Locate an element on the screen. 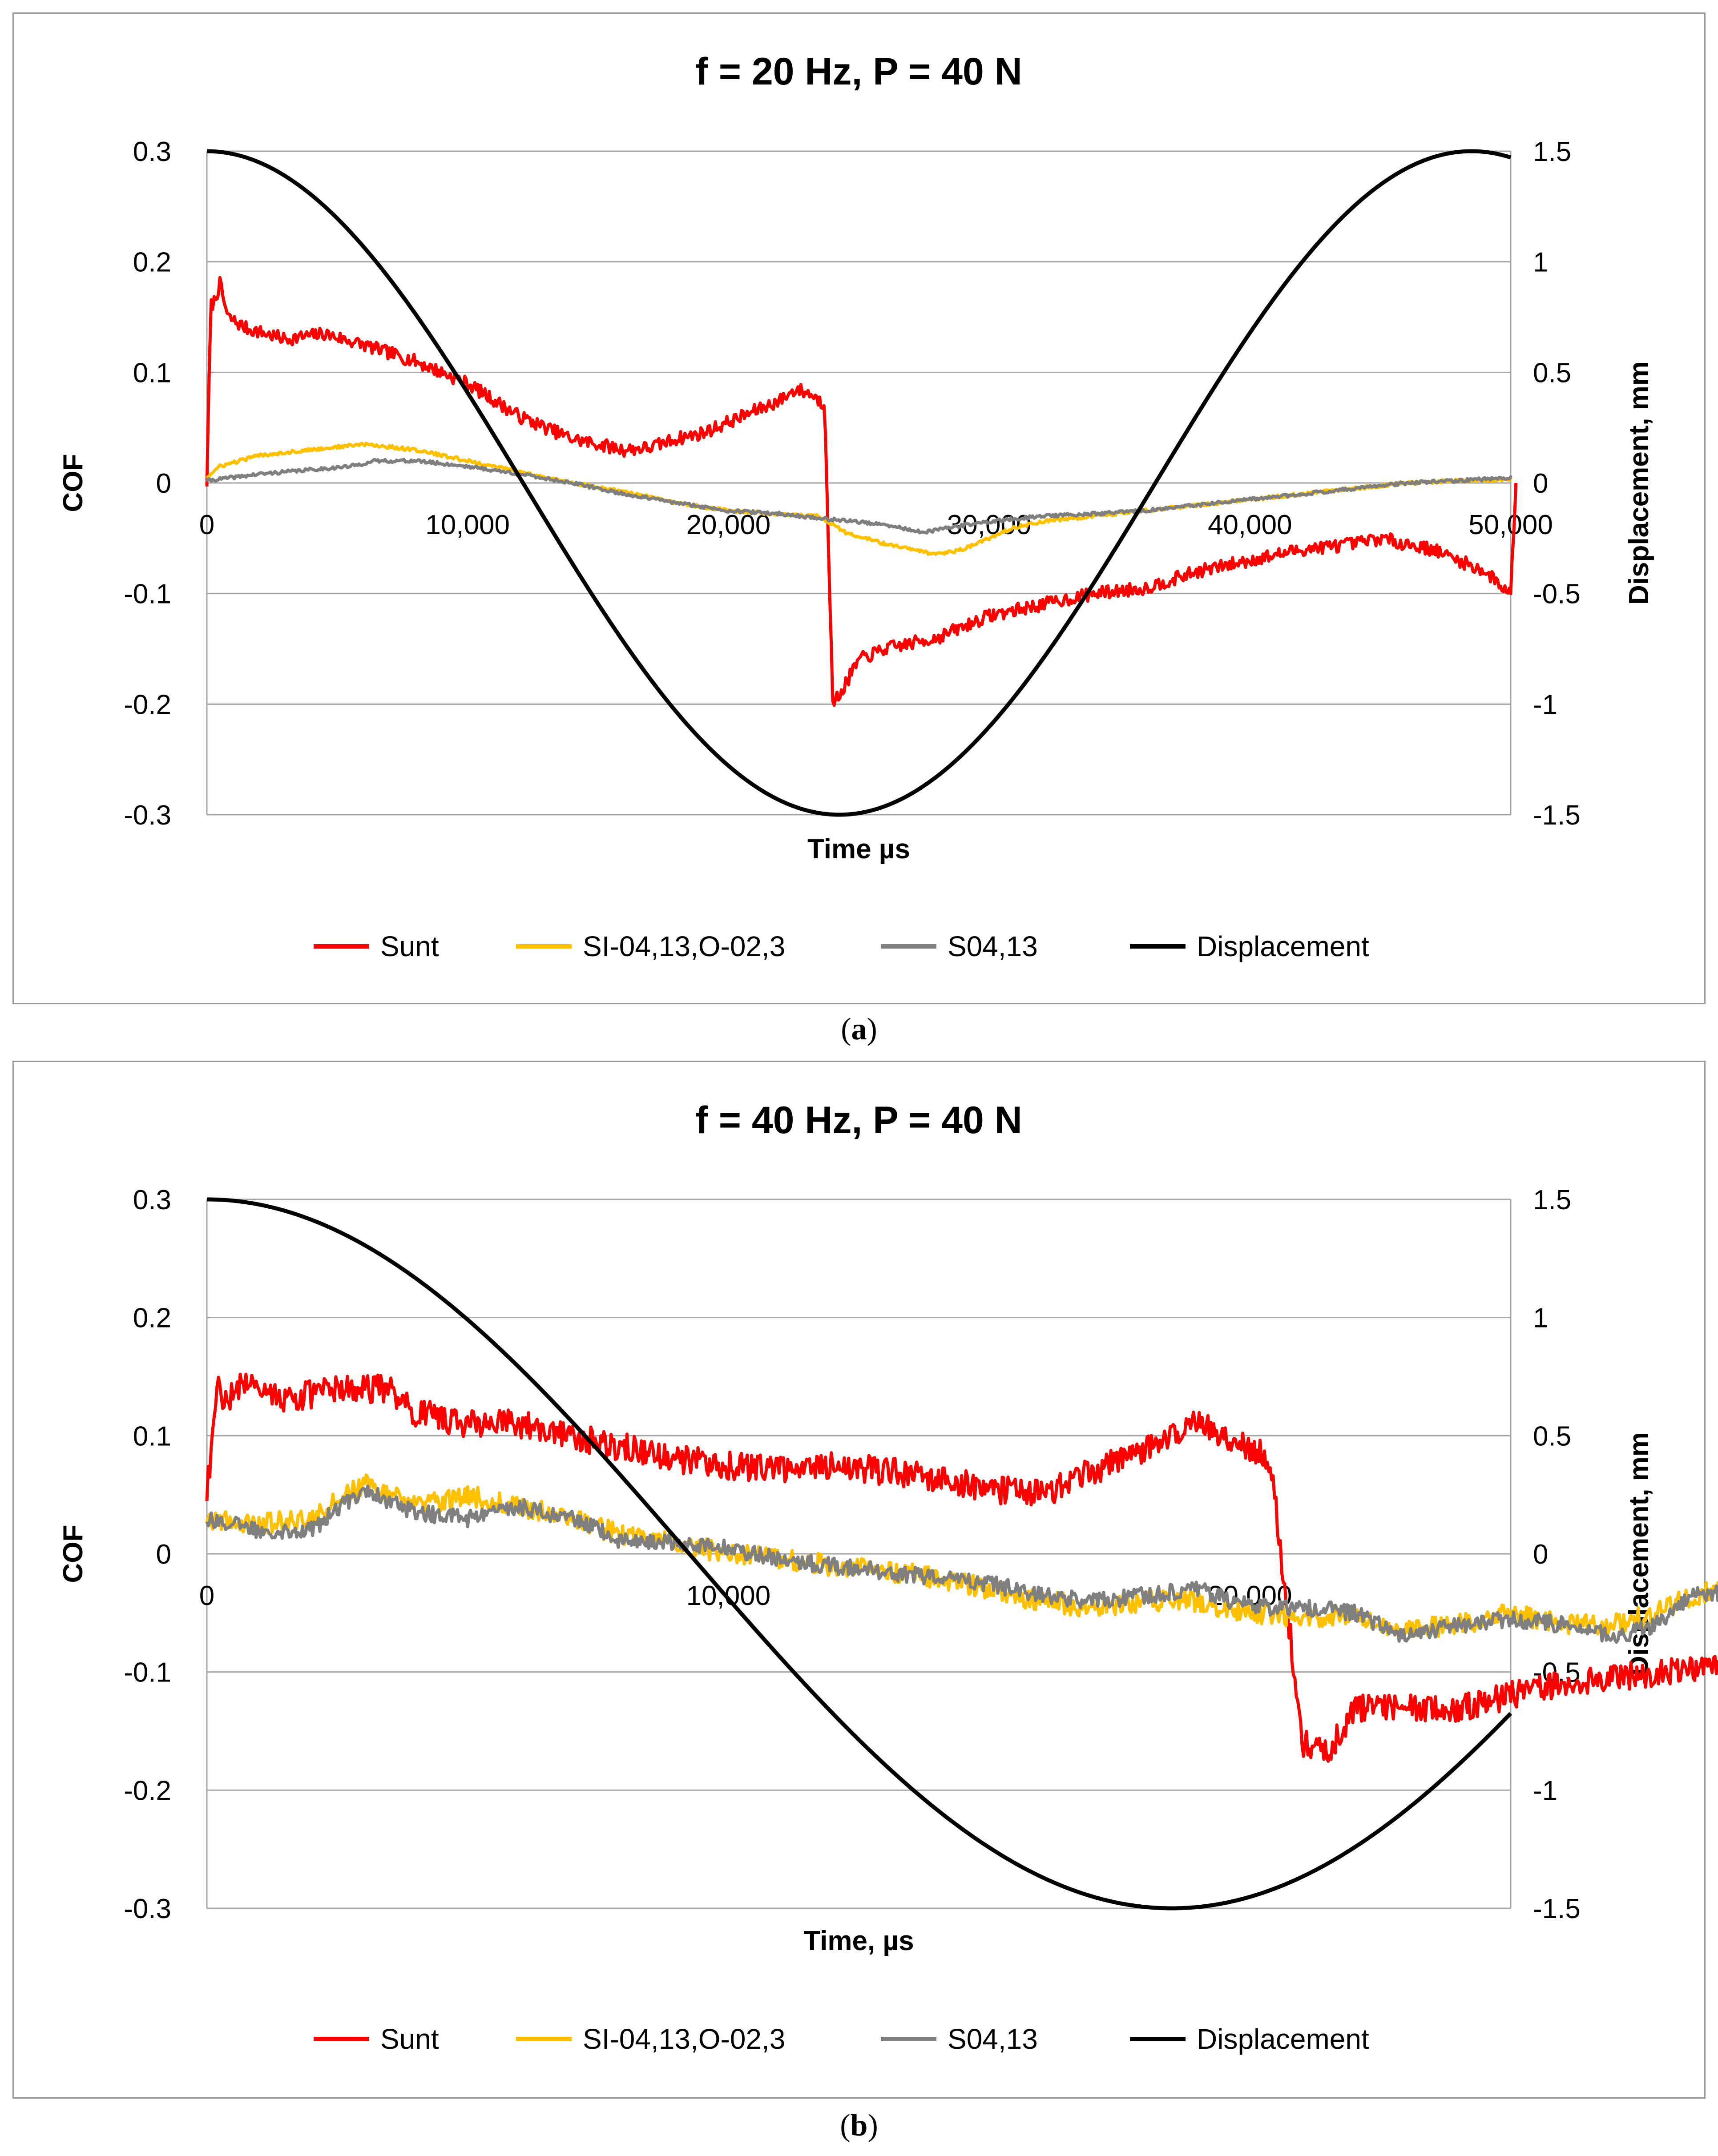 Image resolution: width=1718 pixels, height=2156 pixels. x-tick-label: 50,000 is located at coordinates (1510, 525).